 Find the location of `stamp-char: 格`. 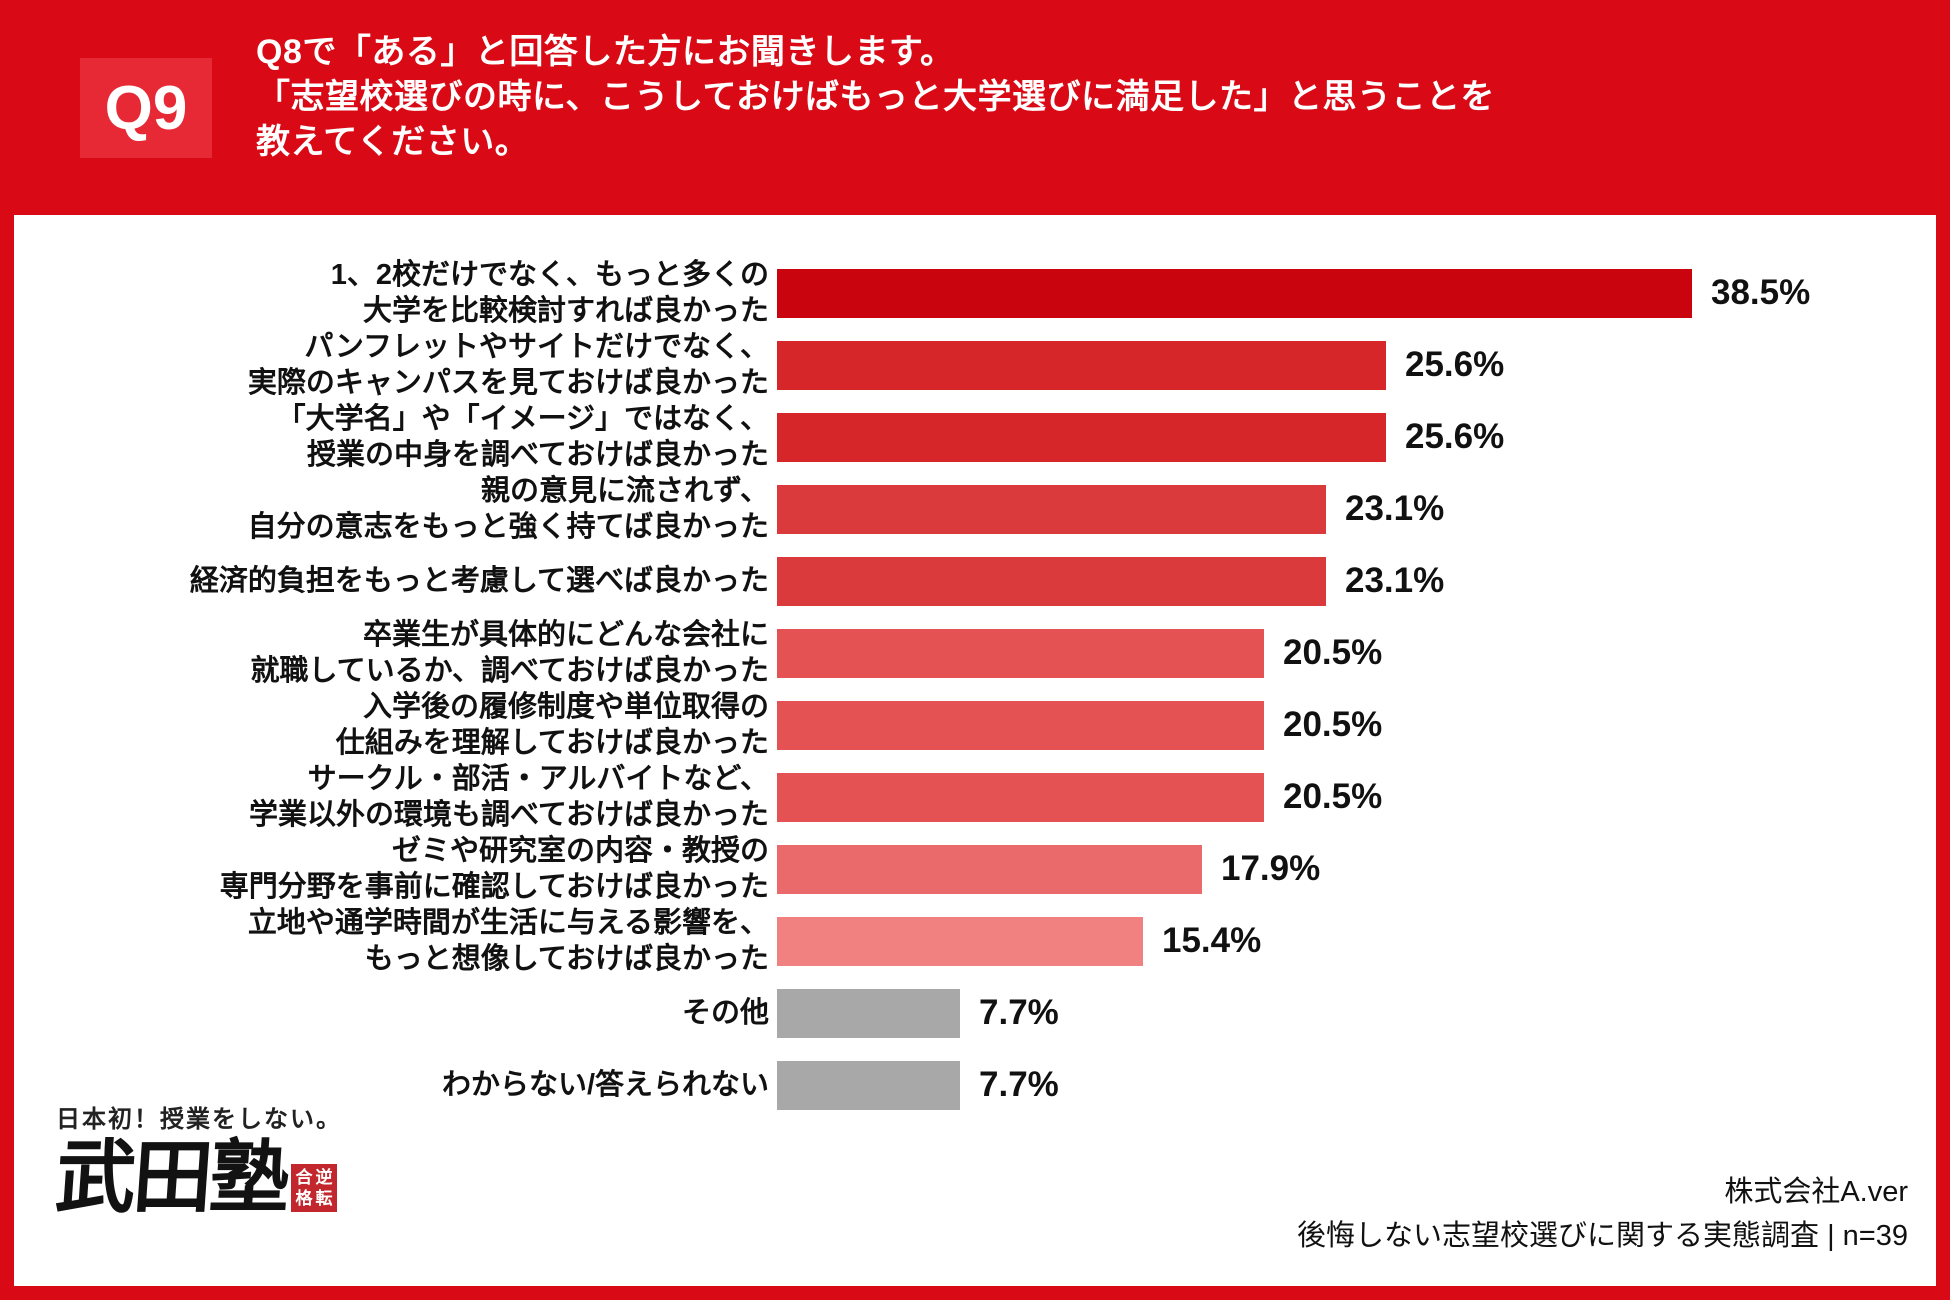

stamp-char: 格 is located at coordinates (304, 1198).